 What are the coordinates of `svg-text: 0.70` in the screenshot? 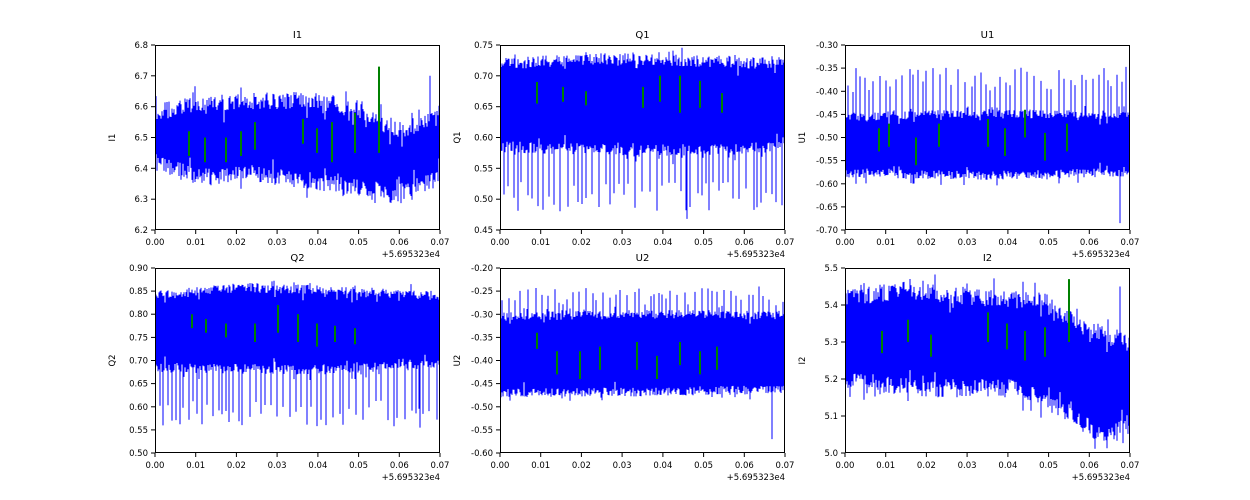 It's located at (483, 77).